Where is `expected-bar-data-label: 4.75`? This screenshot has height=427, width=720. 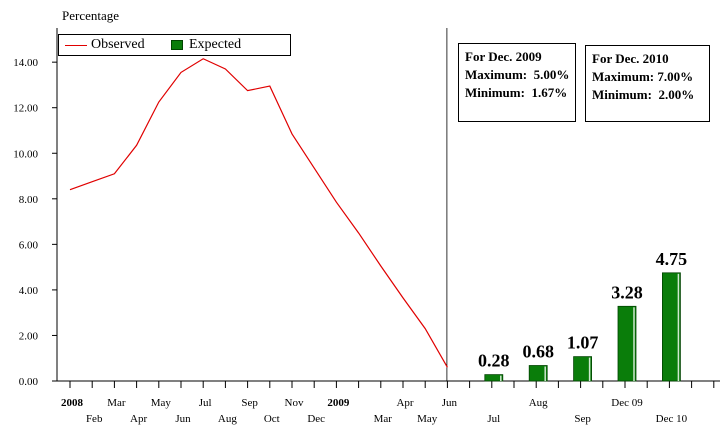 expected-bar-data-label: 4.75 is located at coordinates (672, 259).